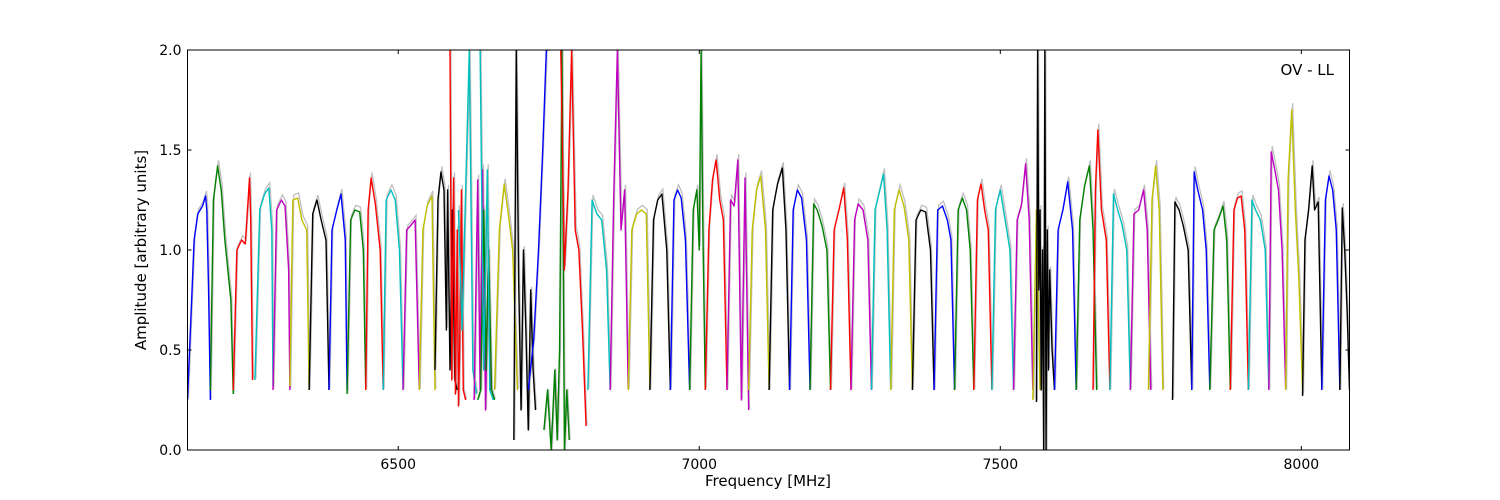 This screenshot has height=500, width=1500. What do you see at coordinates (699, 465) in the screenshot?
I see `x-tick-label: 7000` at bounding box center [699, 465].